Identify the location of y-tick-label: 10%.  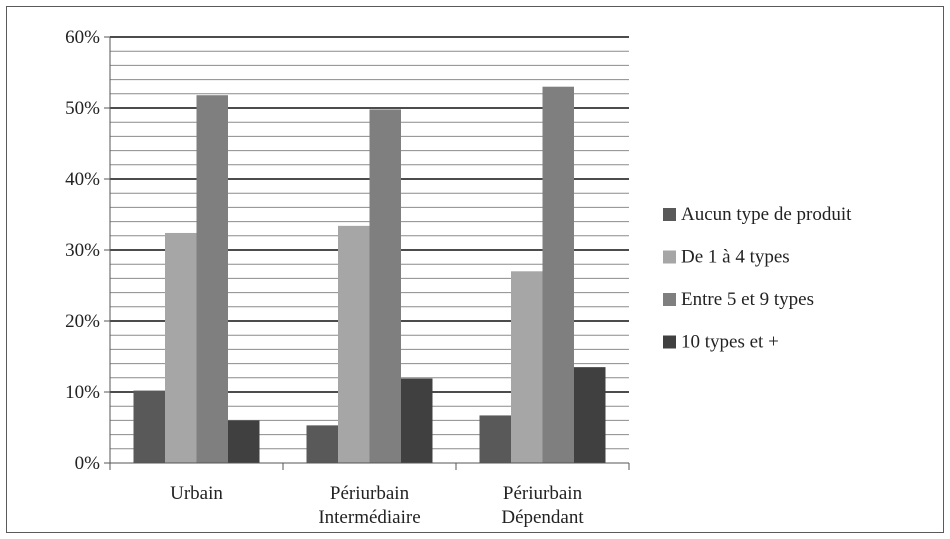
(82, 392).